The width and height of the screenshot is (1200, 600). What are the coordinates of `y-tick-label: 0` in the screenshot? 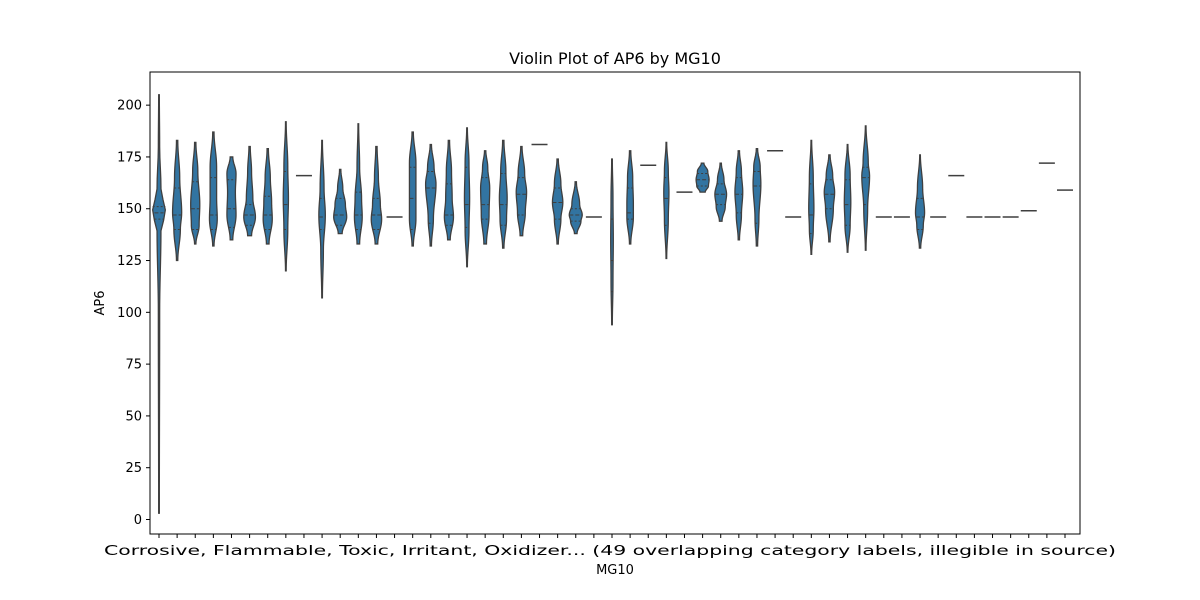 It's located at (138, 520).